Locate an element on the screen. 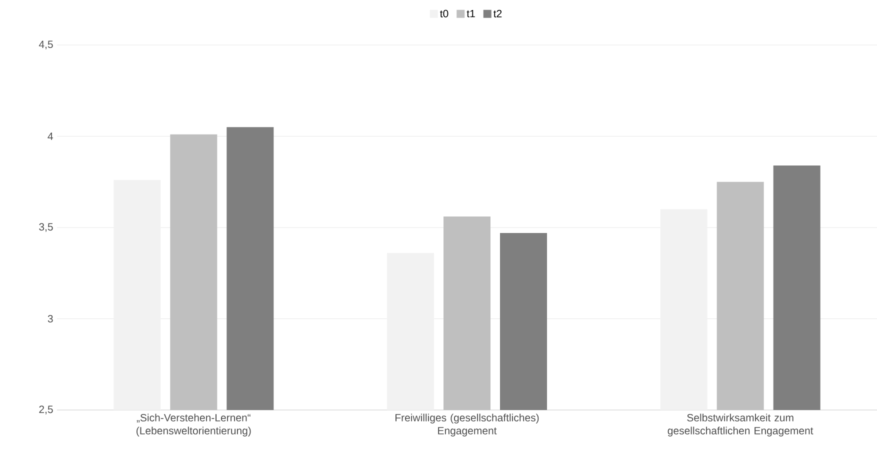  x-tick-label: Selbstwirksamkeit zum gesellschaftlichen Engagement is located at coordinates (741, 425).